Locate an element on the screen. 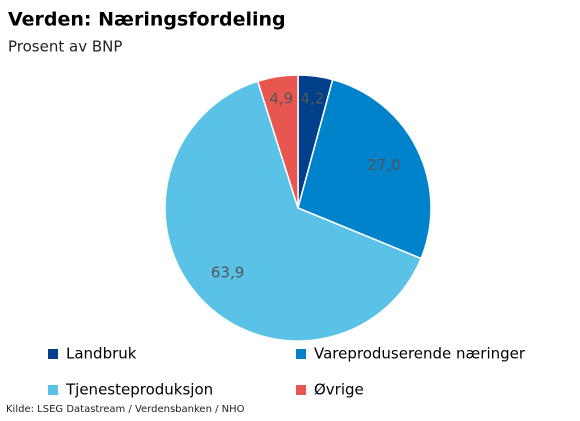 Image resolution: width=580 pixels, height=421 pixels. chart-title: Verden: Næringsfordeling is located at coordinates (147, 20).